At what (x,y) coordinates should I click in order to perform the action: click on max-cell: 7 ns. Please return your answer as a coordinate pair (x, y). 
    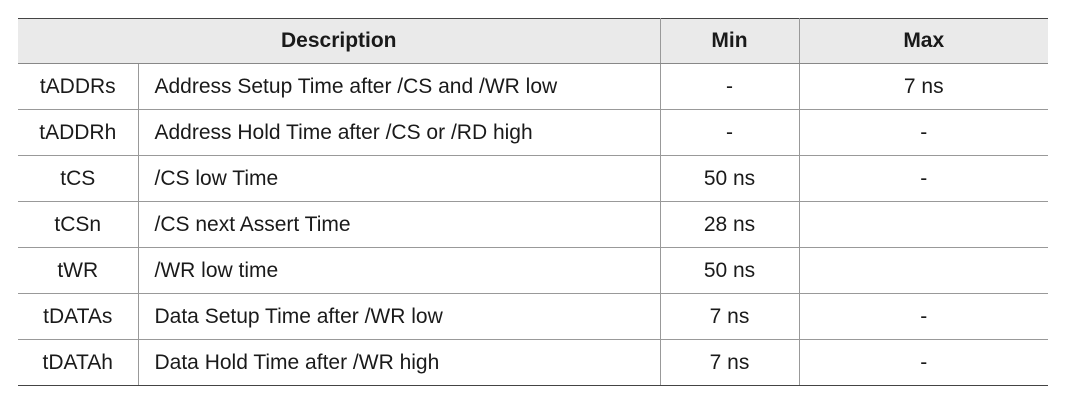
    Looking at the image, I should click on (923, 86).